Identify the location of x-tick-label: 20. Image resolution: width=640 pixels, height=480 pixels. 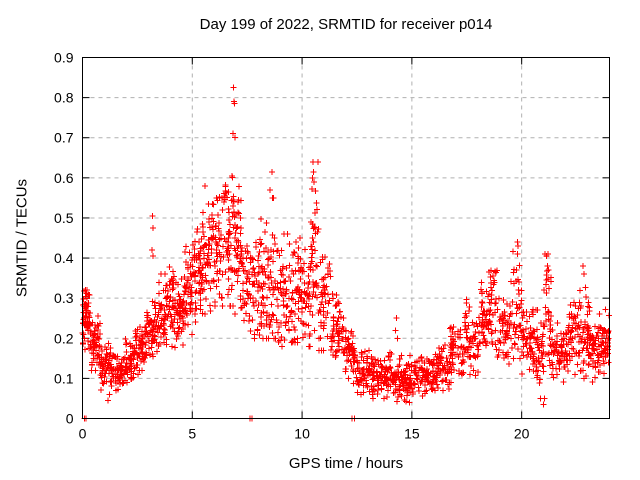
(522, 434).